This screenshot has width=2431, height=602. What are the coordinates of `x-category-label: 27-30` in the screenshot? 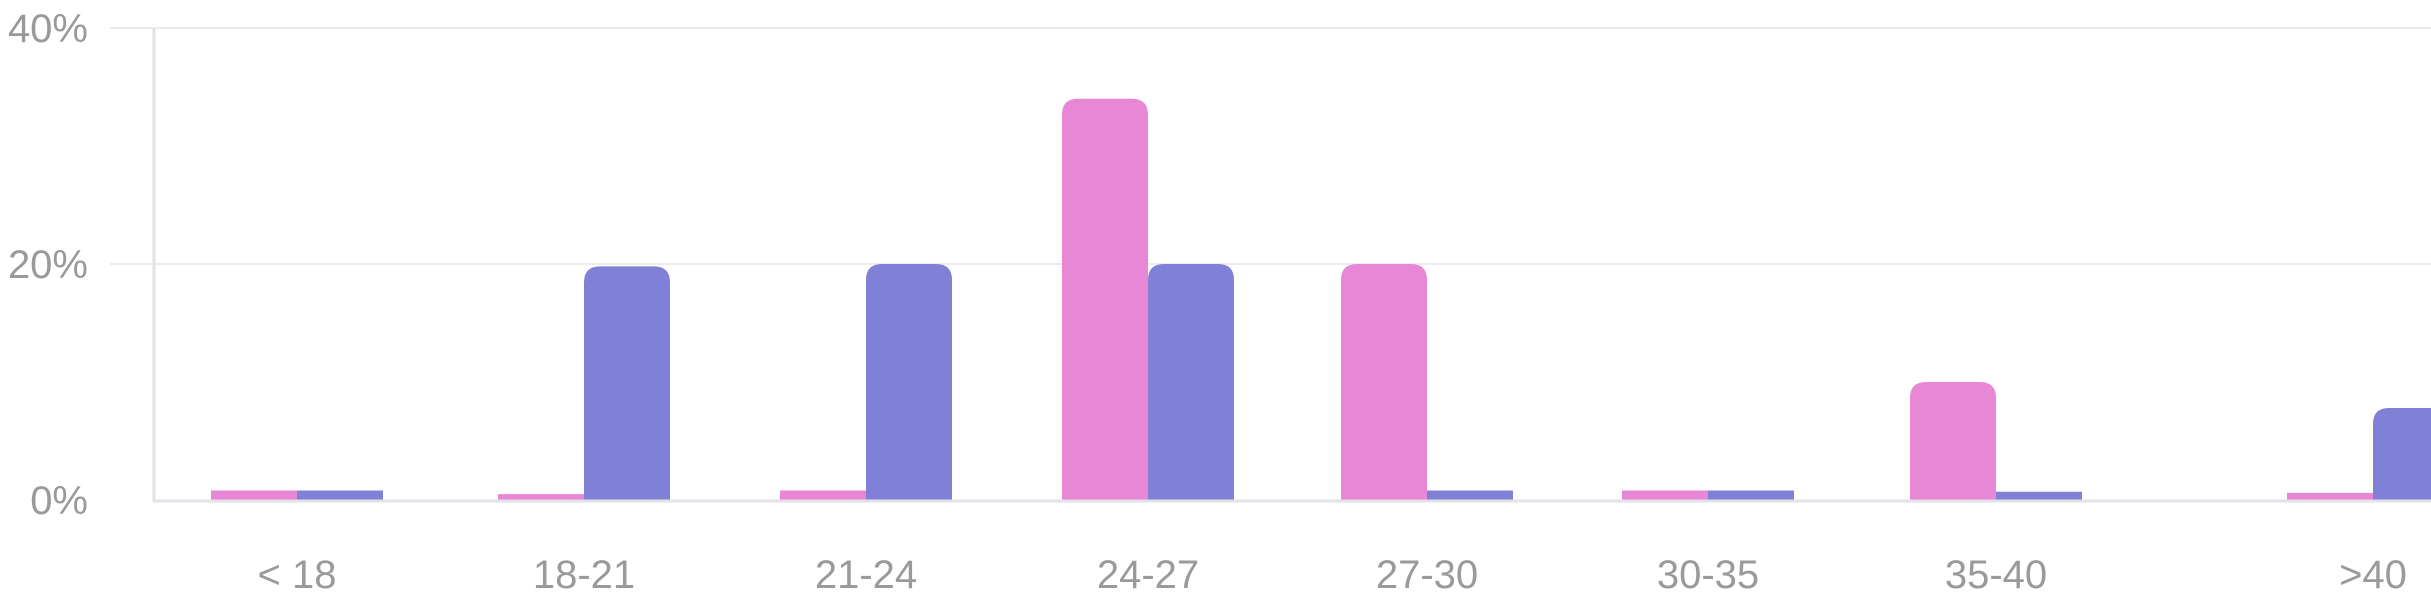 It's located at (1427, 575).